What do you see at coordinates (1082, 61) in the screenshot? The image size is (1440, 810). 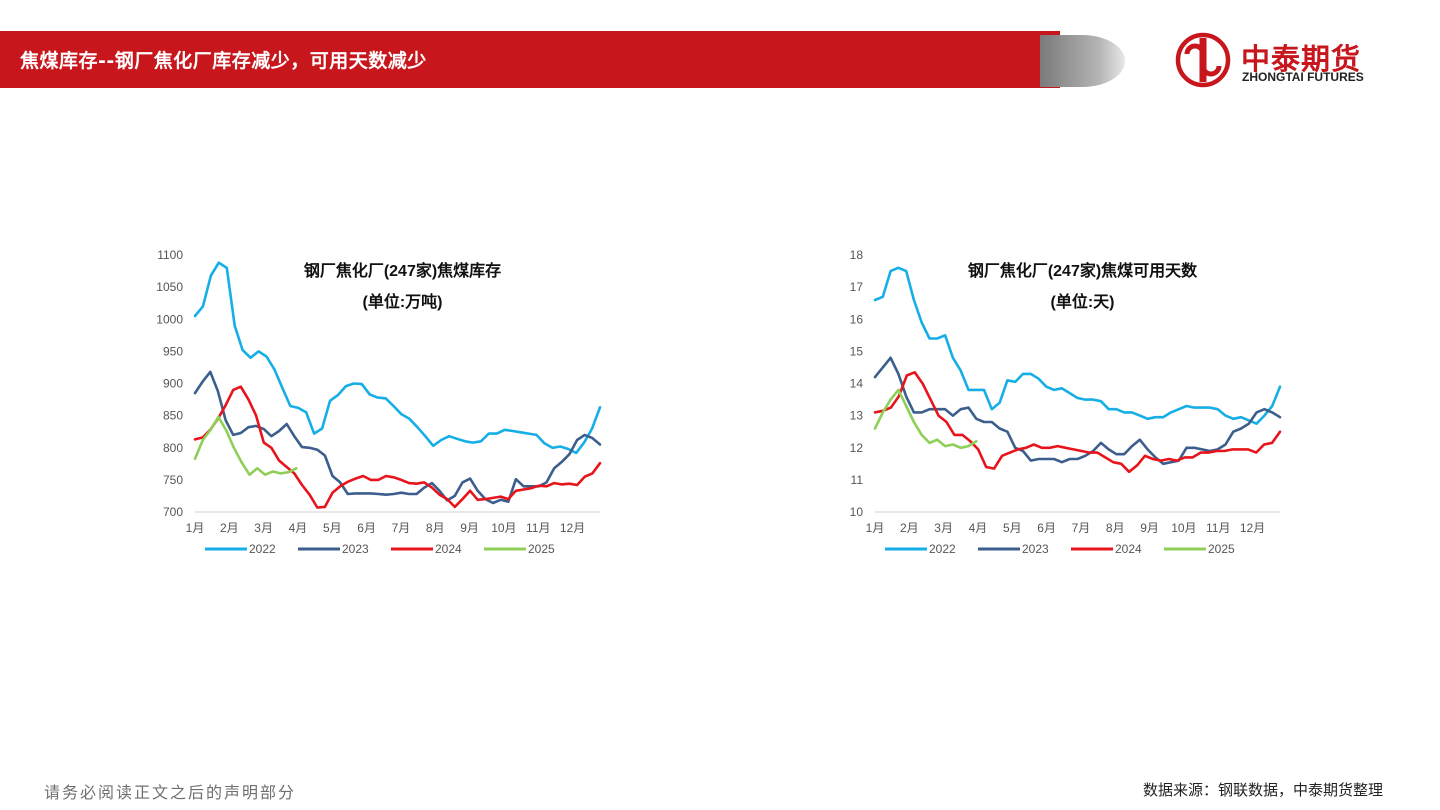 I see `header-shadow-decoration` at bounding box center [1082, 61].